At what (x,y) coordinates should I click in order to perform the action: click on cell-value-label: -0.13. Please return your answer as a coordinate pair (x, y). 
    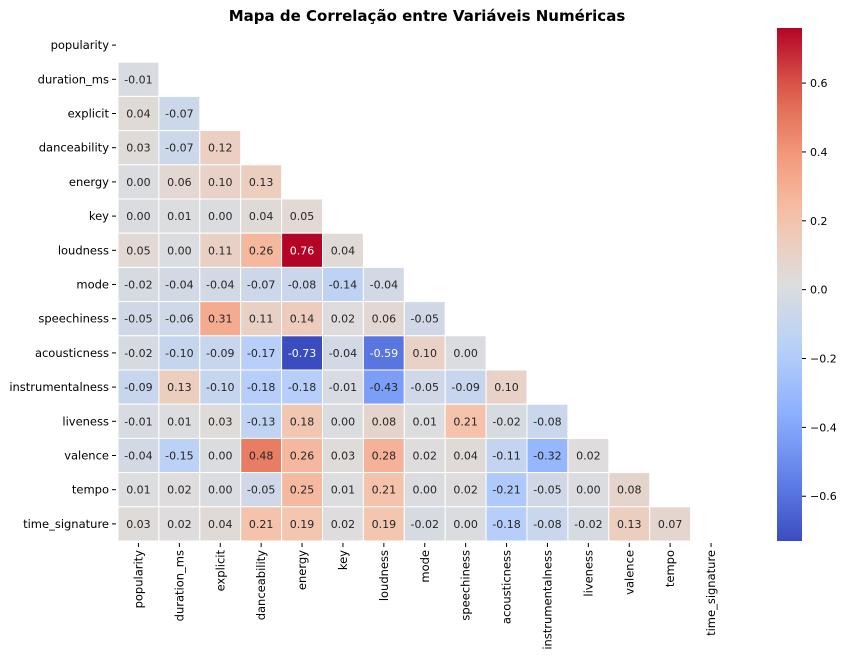
    Looking at the image, I should click on (261, 421).